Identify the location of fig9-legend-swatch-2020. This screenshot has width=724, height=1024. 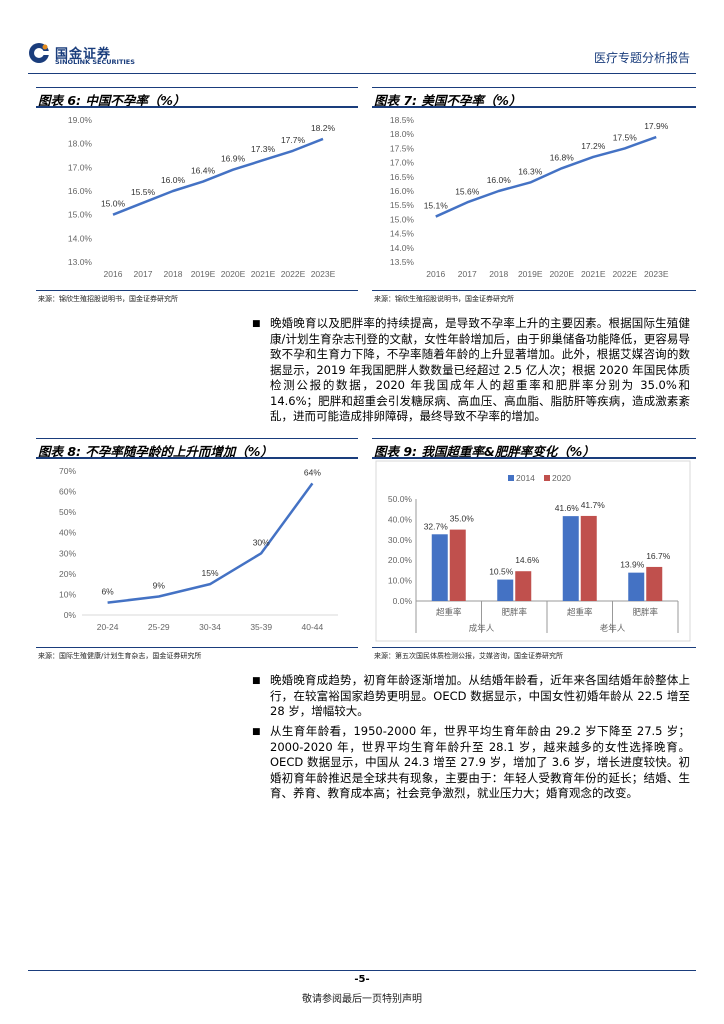
(547, 478).